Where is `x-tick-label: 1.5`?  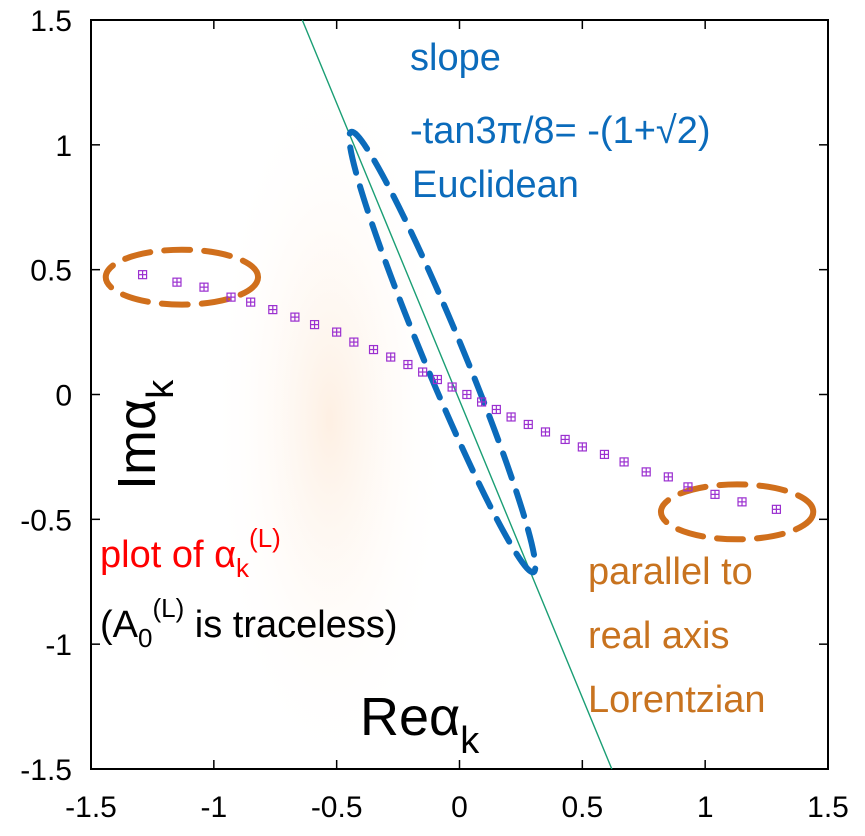
x-tick-label: 1.5 is located at coordinates (828, 807).